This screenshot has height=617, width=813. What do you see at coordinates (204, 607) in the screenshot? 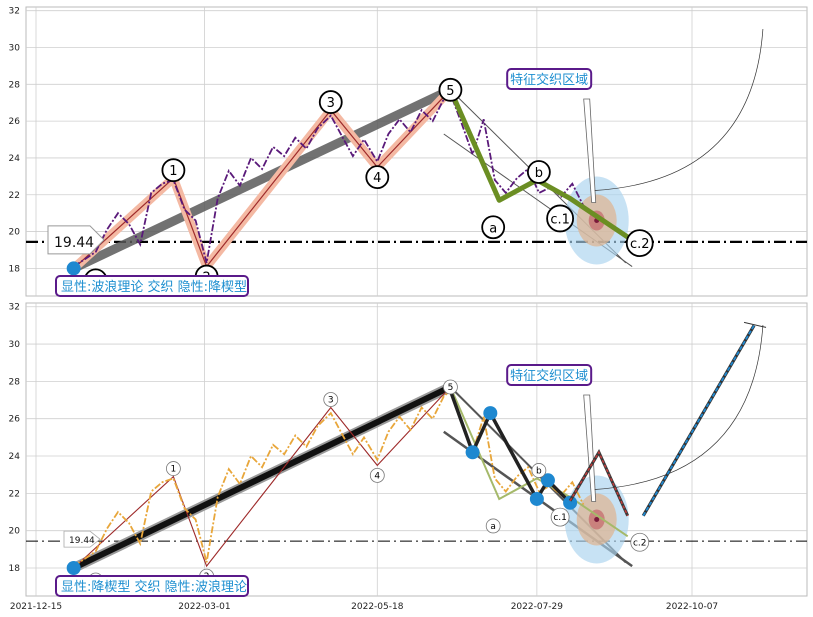
I see `x-tick-label: 2022-03-01` at bounding box center [204, 607].